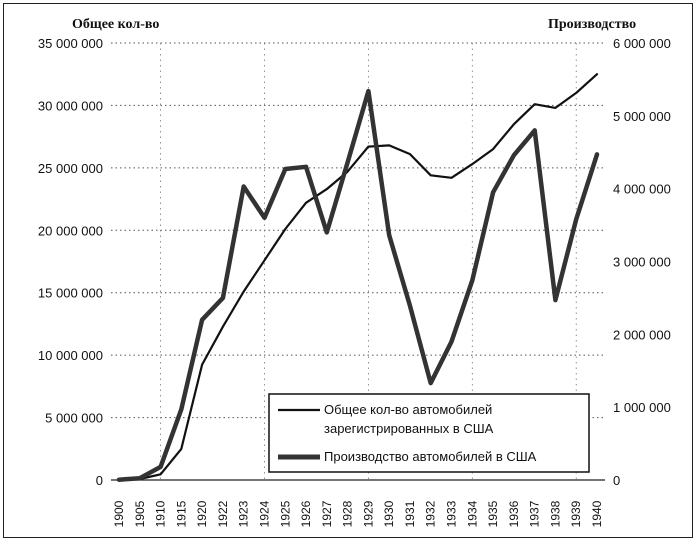  What do you see at coordinates (70, 293) in the screenshot?
I see `left-tick-label: 15 000 000` at bounding box center [70, 293].